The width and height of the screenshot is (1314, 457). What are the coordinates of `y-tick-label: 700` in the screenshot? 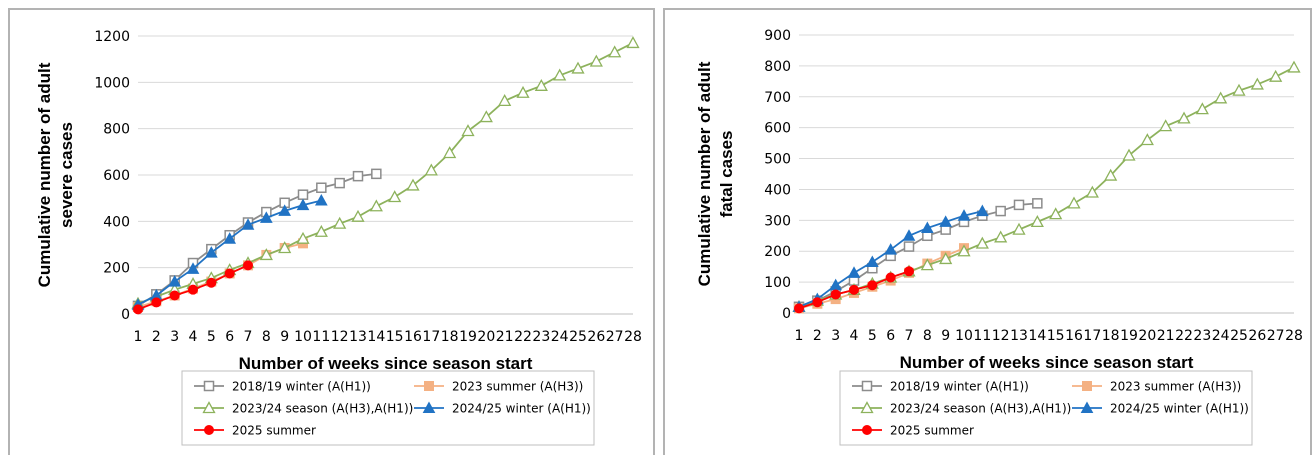 It's located at (777, 98).